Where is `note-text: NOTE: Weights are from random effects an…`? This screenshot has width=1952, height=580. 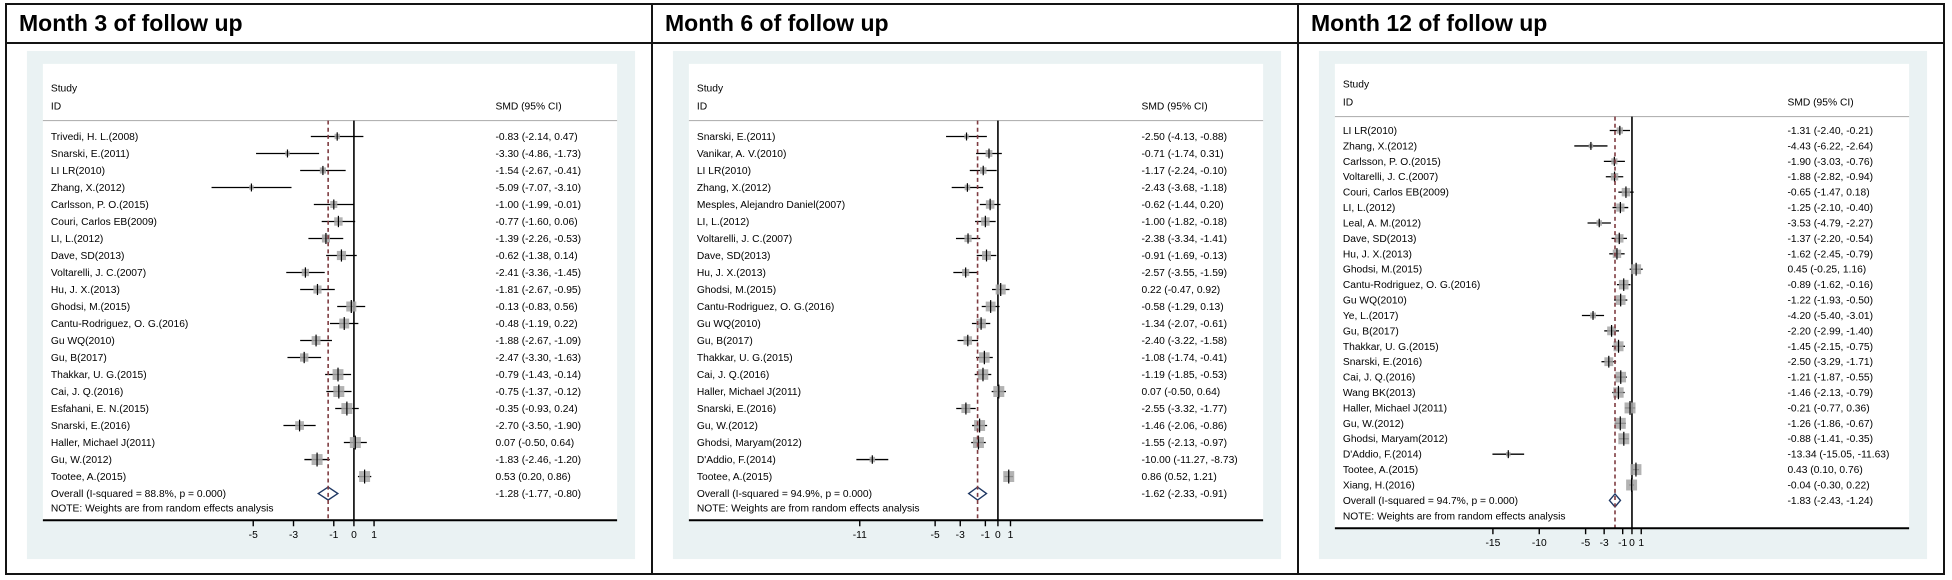 note-text: NOTE: Weights are from random effects an… is located at coordinates (162, 508).